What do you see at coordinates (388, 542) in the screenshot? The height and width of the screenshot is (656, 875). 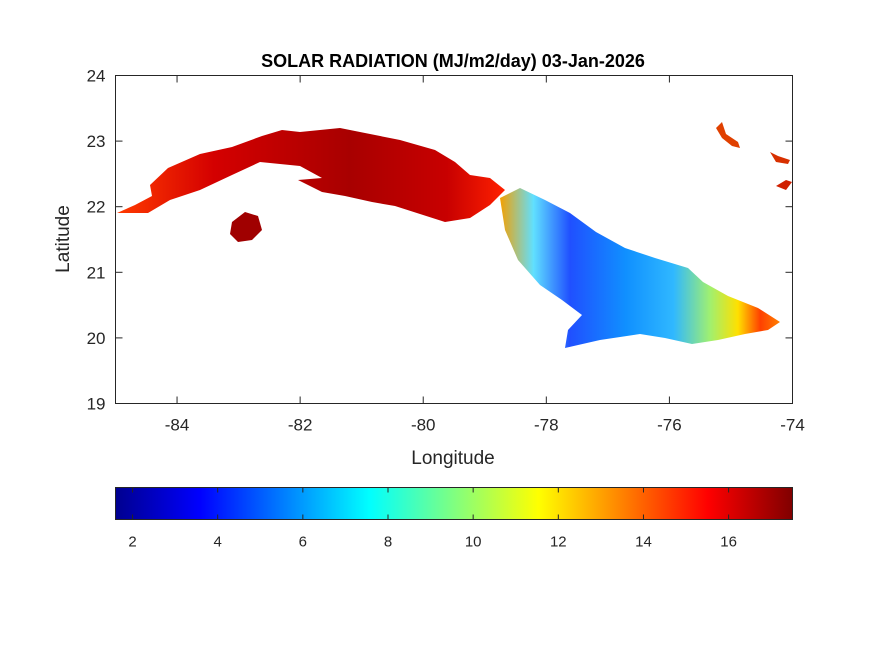 I see `colorbar-tick-label: 8` at bounding box center [388, 542].